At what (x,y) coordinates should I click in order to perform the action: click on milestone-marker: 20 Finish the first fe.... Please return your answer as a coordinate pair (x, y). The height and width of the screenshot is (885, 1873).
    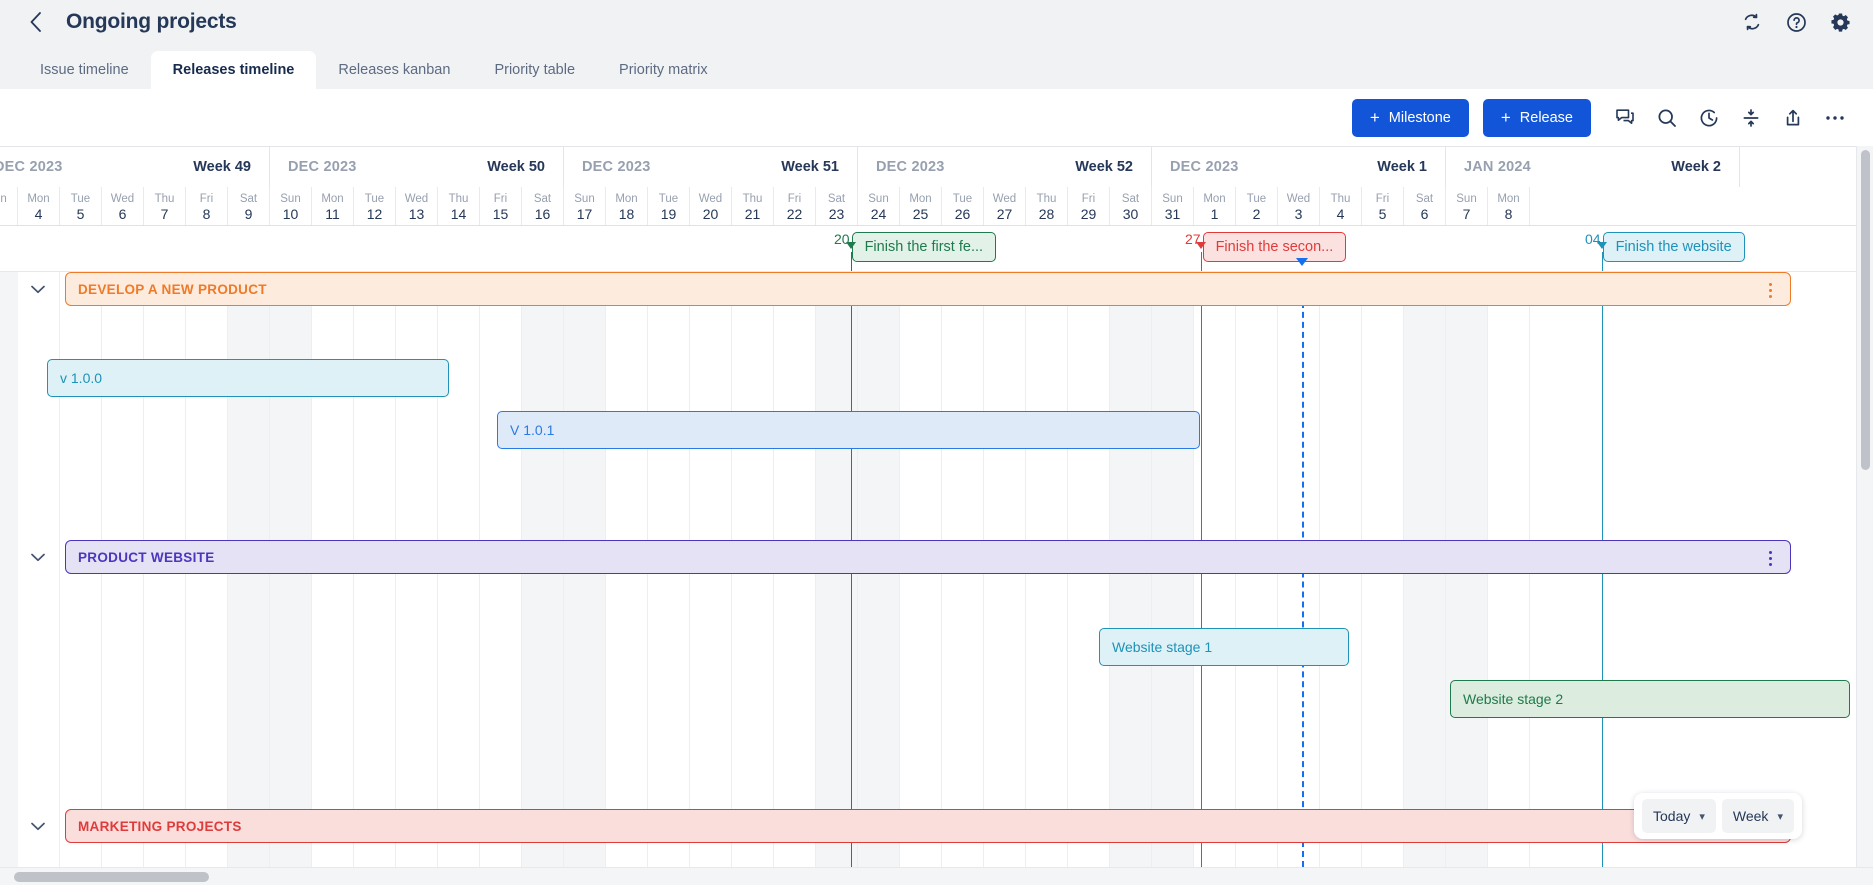
    Looking at the image, I should click on (915, 247).